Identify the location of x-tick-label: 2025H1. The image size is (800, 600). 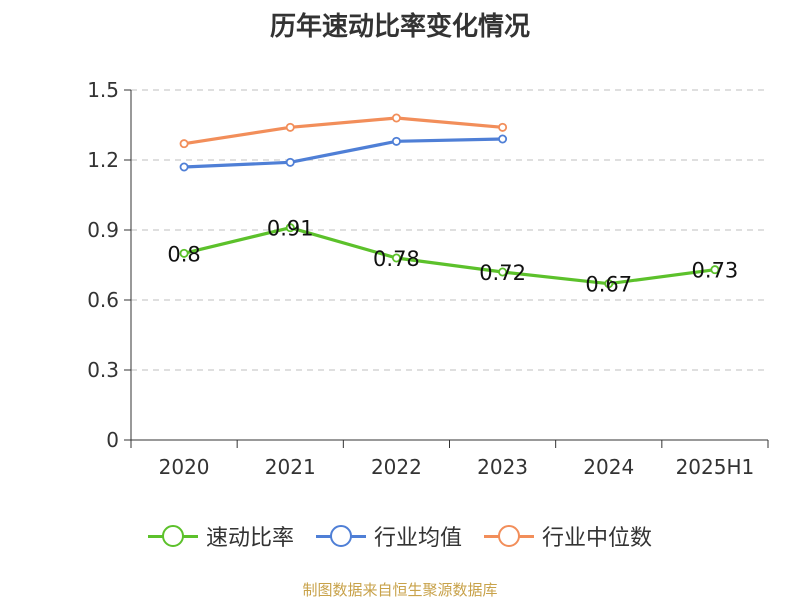
(715, 467).